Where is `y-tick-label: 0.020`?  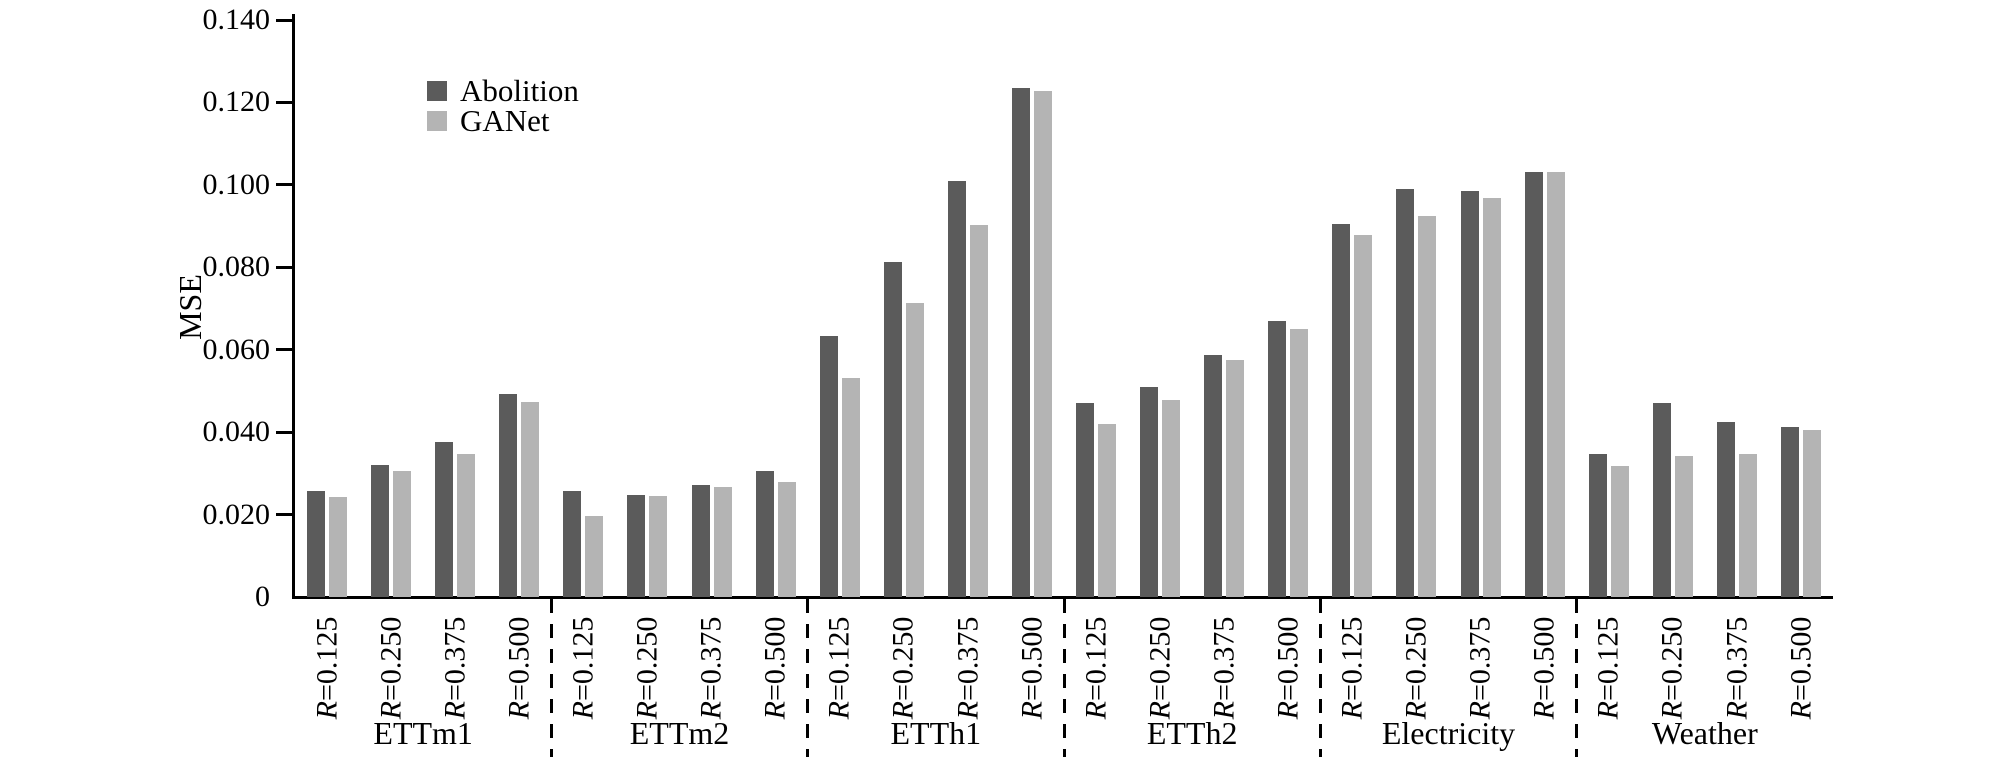 y-tick-label: 0.020 is located at coordinates (236, 514).